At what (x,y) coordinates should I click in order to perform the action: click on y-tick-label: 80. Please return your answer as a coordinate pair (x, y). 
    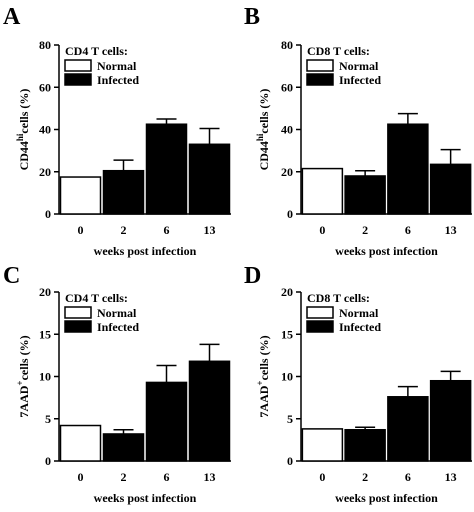
    Looking at the image, I should click on (287, 45).